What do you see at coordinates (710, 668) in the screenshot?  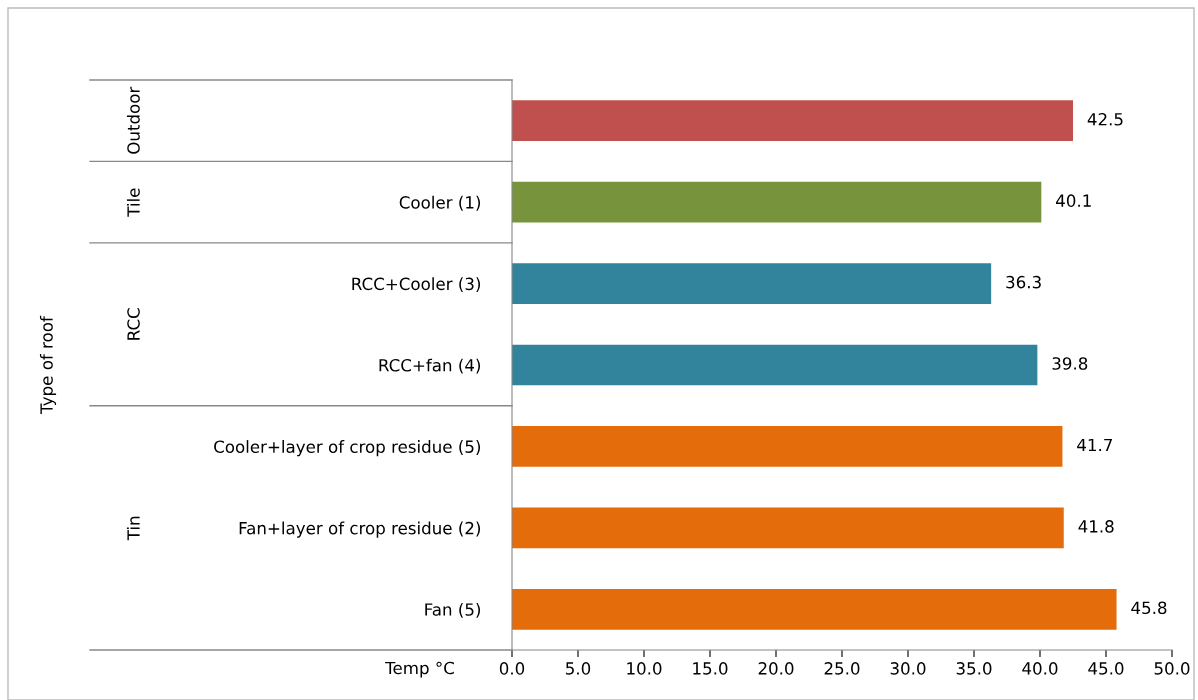 I see `x-tick-label: 15.0` at bounding box center [710, 668].